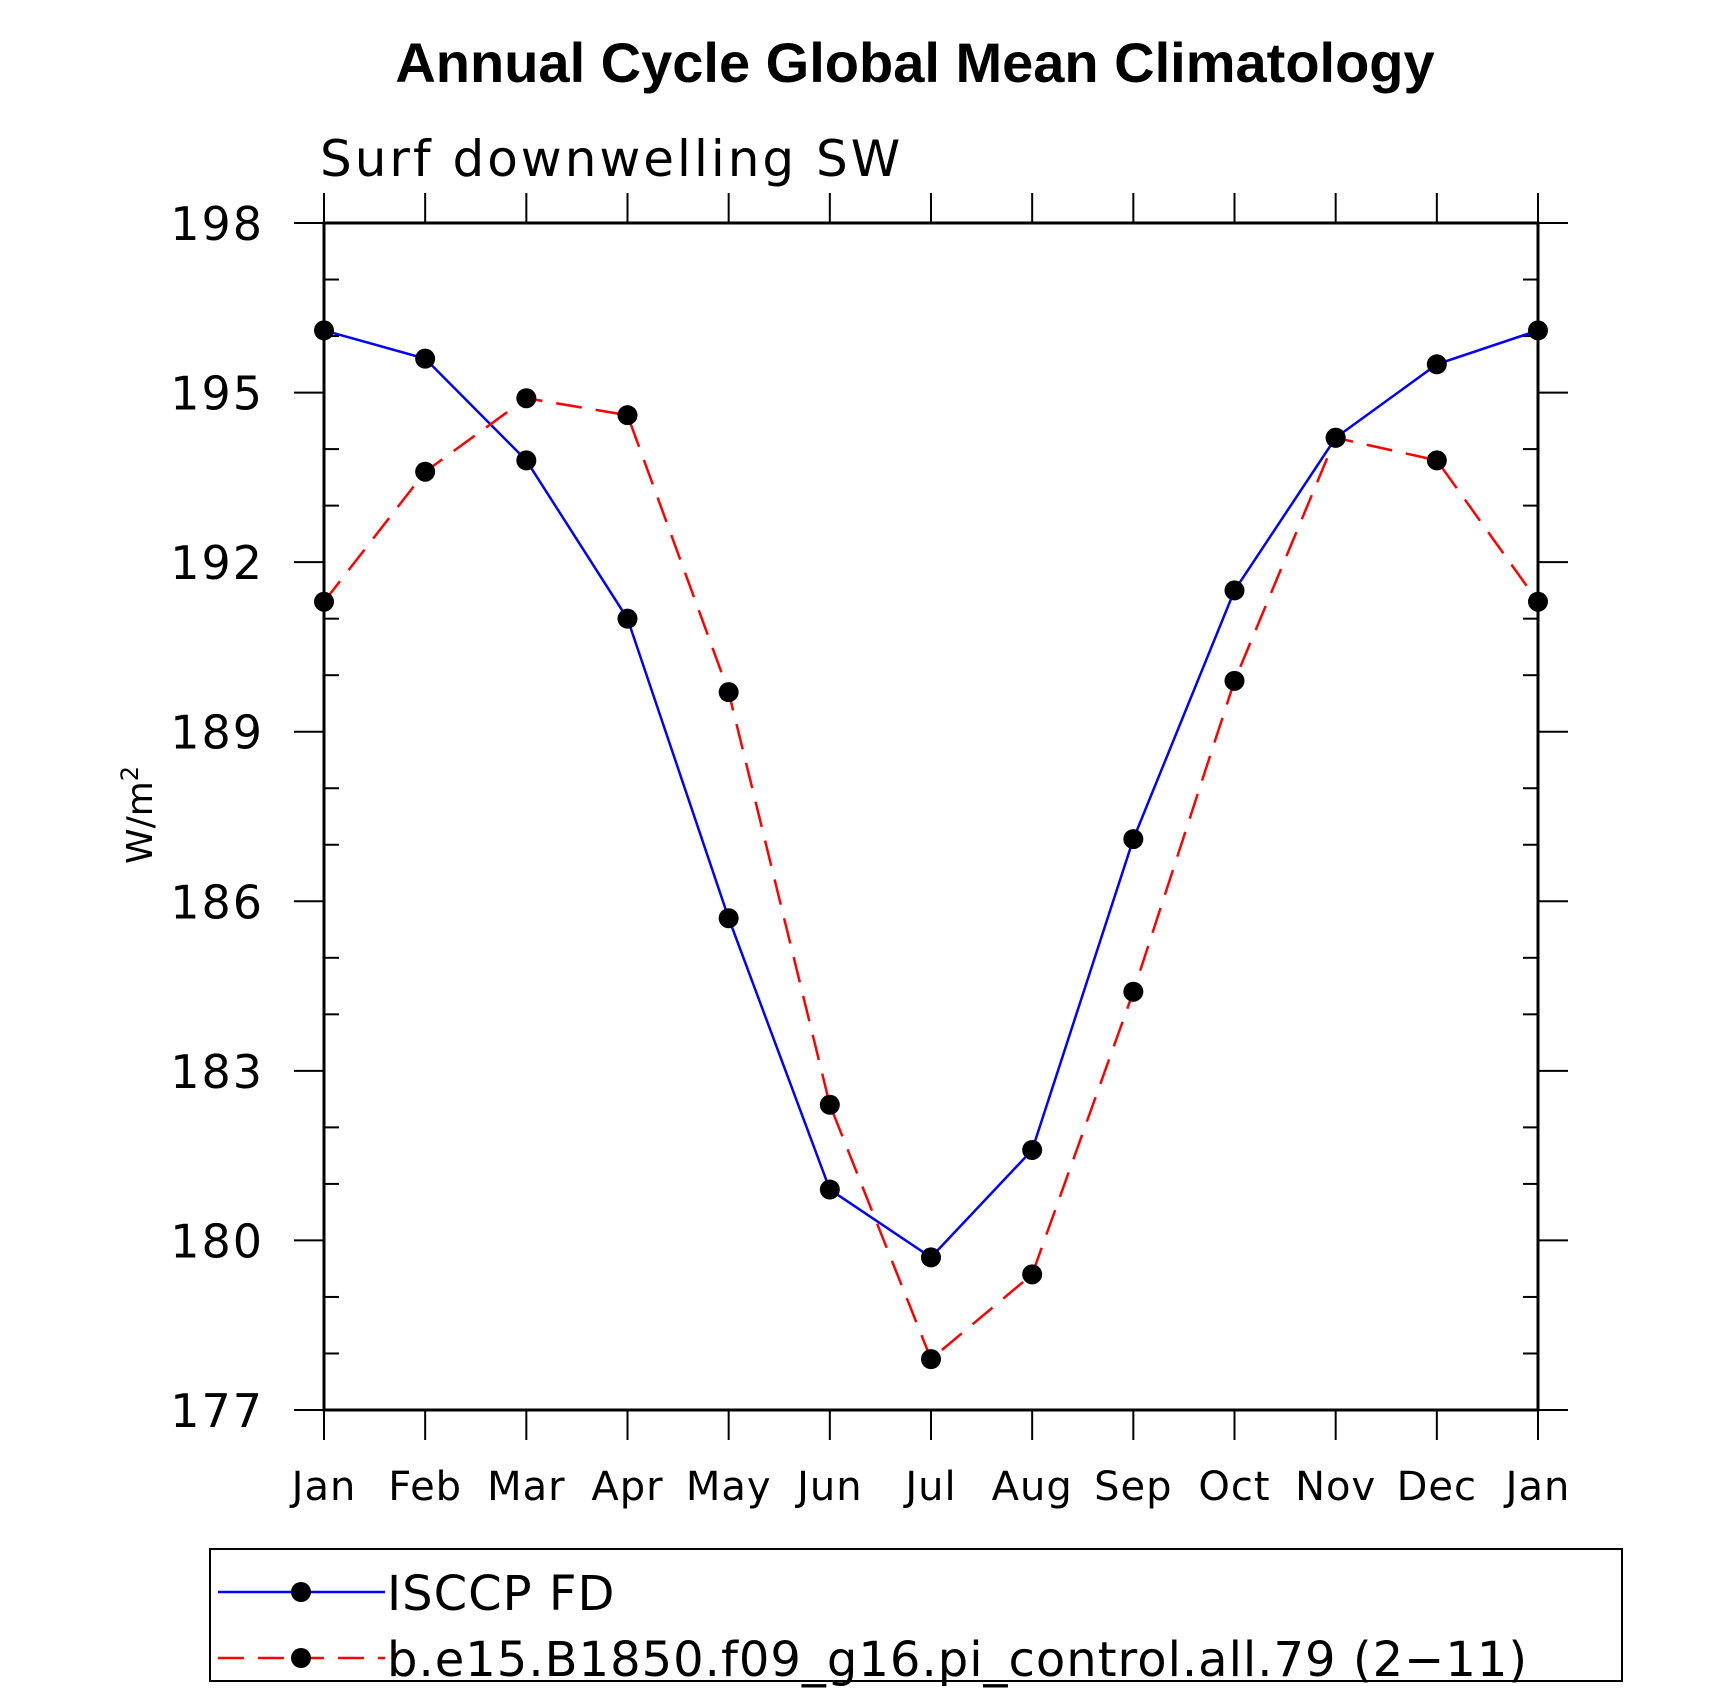 This screenshot has height=1691, width=1710. Describe the element at coordinates (140, 822) in the screenshot. I see `y-axis-label-unit: W/m` at that location.